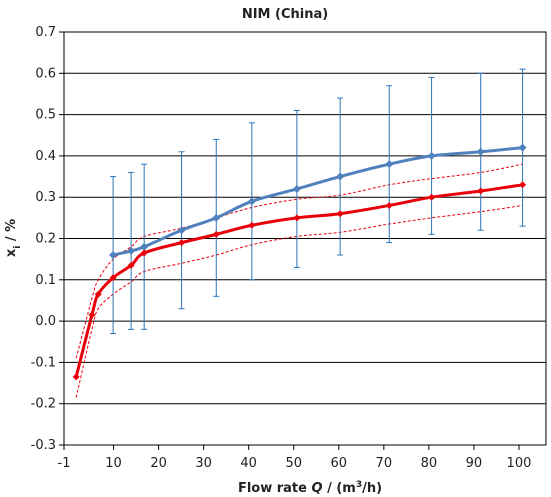 The image size is (551, 497). What do you see at coordinates (43, 445) in the screenshot?
I see `y-tick-label: -0.3` at bounding box center [43, 445].